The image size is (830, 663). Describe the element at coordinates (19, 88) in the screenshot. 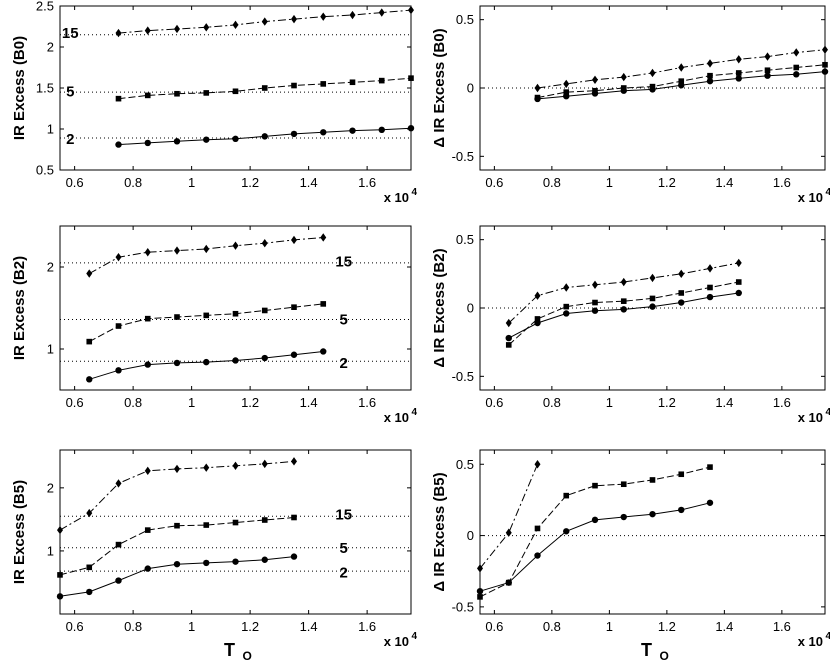

I see `y-axis-label: IR Excess (B0)` at that location.